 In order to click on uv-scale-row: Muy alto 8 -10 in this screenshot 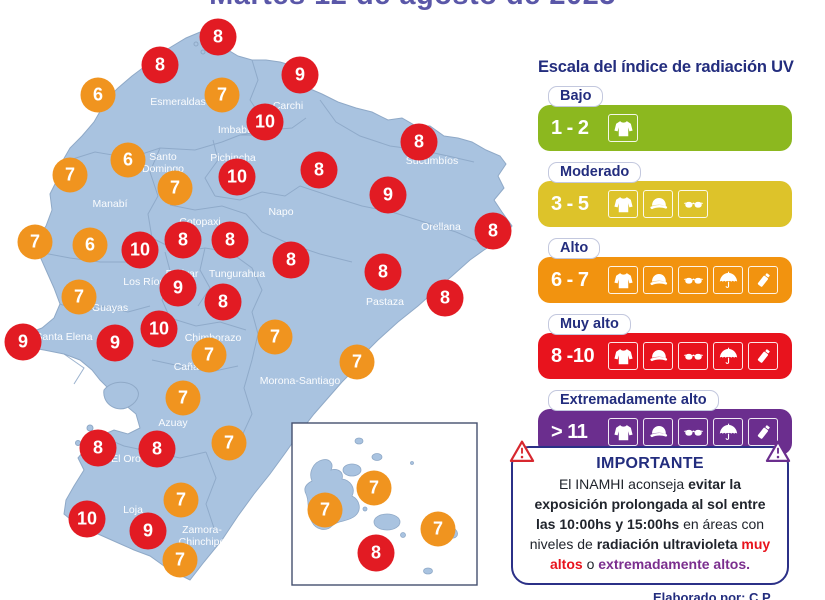, I will do `click(665, 346)`.